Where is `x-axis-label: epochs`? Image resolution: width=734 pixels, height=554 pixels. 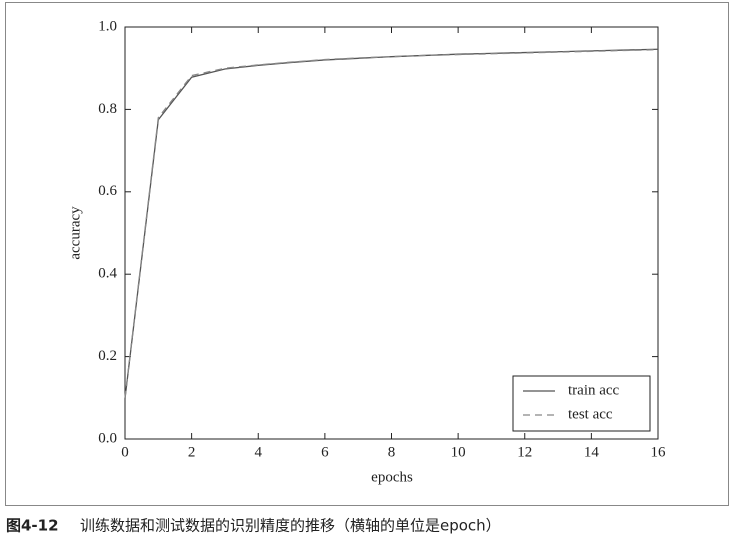 x-axis-label: epochs is located at coordinates (392, 477).